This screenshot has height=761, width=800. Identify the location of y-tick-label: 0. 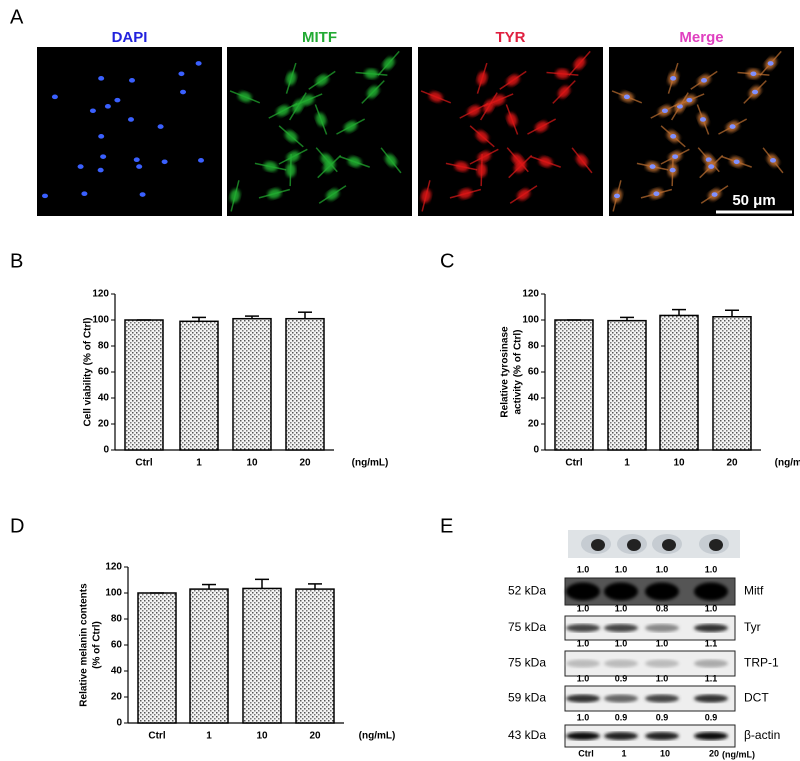
(106, 450).